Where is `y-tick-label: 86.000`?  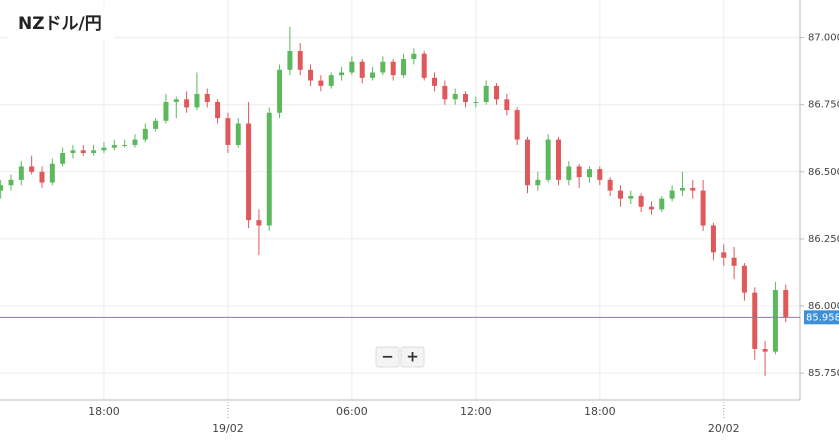 y-tick-label: 86.000 is located at coordinates (823, 306).